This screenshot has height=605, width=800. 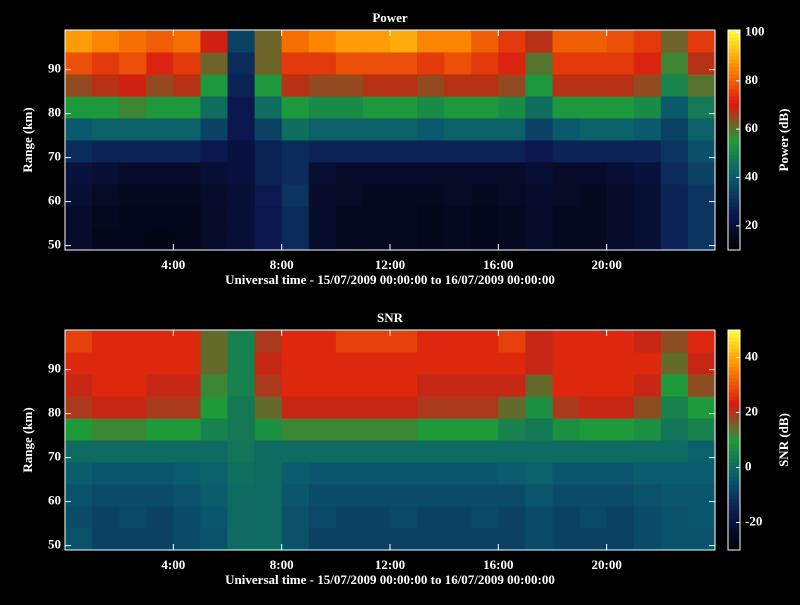 What do you see at coordinates (54, 500) in the screenshot?
I see `y-tick-label: 60` at bounding box center [54, 500].